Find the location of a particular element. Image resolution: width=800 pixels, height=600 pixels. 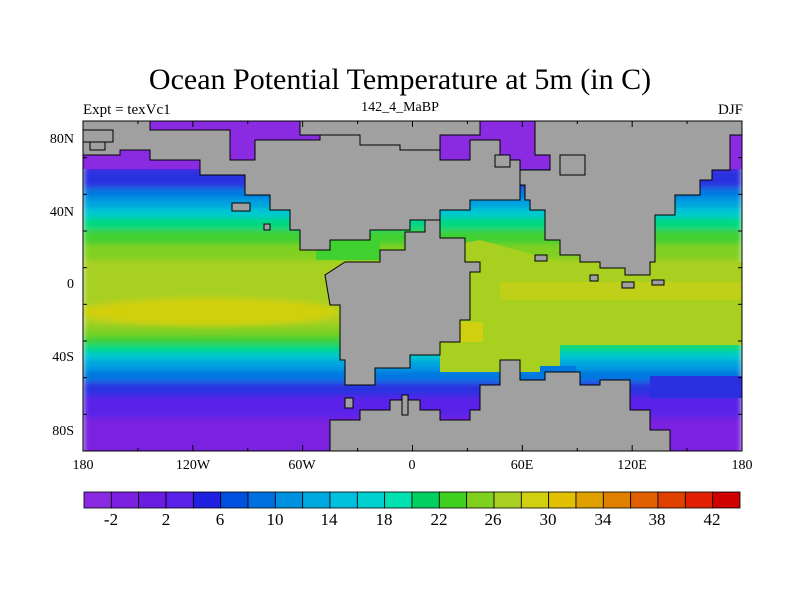

x-tick-label: 60W is located at coordinates (302, 465).